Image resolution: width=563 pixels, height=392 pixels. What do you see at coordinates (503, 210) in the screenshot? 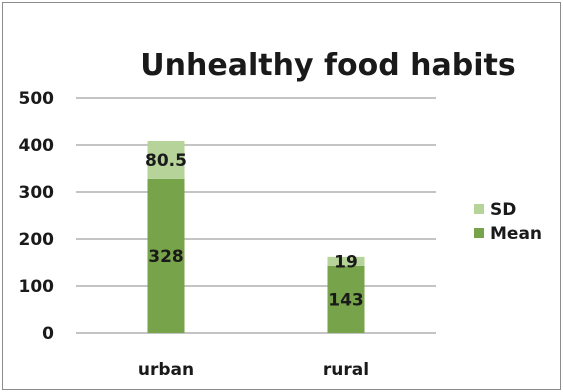
I see `legend-label-sd: SD` at bounding box center [503, 210].